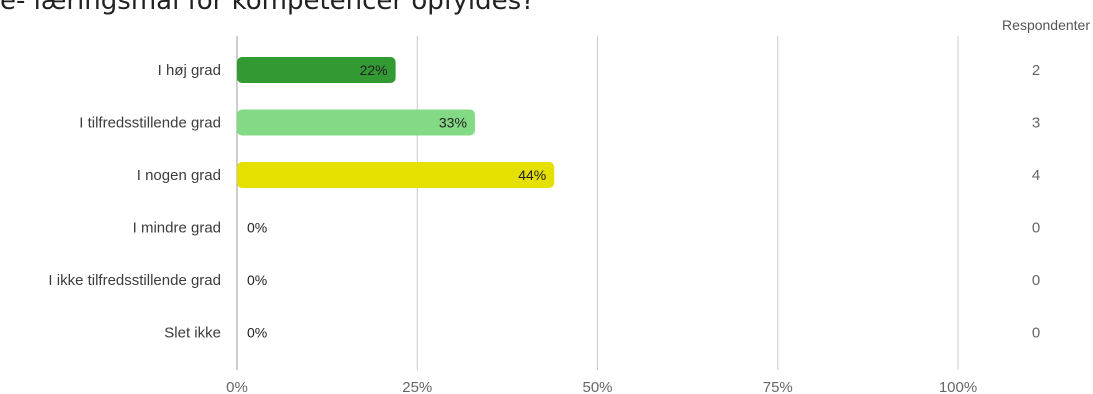 Image resolution: width=1093 pixels, height=394 pixels. What do you see at coordinates (597, 386) in the screenshot?
I see `x-tick-label: 50%` at bounding box center [597, 386].